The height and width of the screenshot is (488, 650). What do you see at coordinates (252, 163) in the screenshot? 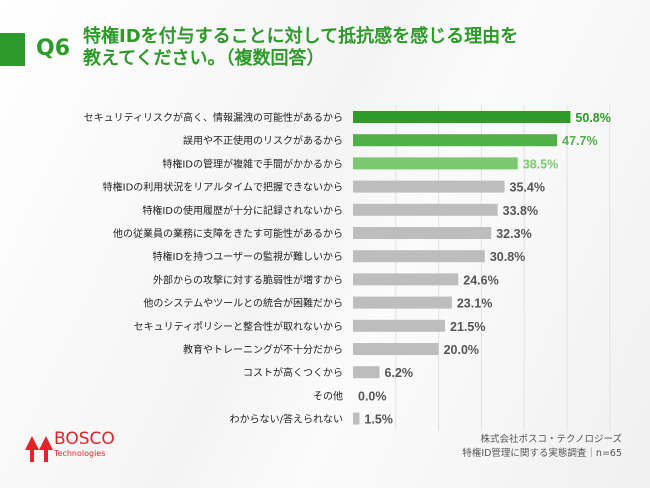
I see `category-label: 特権IDの管理が複雑で手間がかかるから` at bounding box center [252, 163].